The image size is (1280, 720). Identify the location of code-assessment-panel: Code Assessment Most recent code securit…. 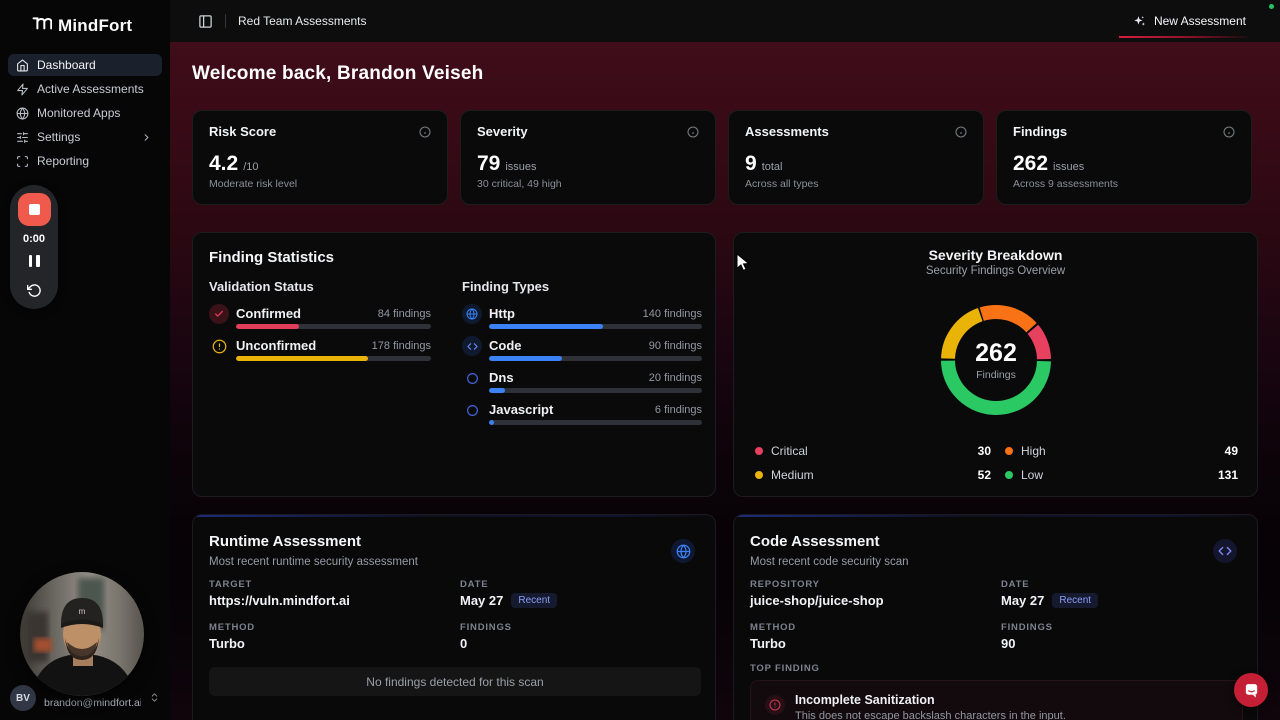
(995, 617).